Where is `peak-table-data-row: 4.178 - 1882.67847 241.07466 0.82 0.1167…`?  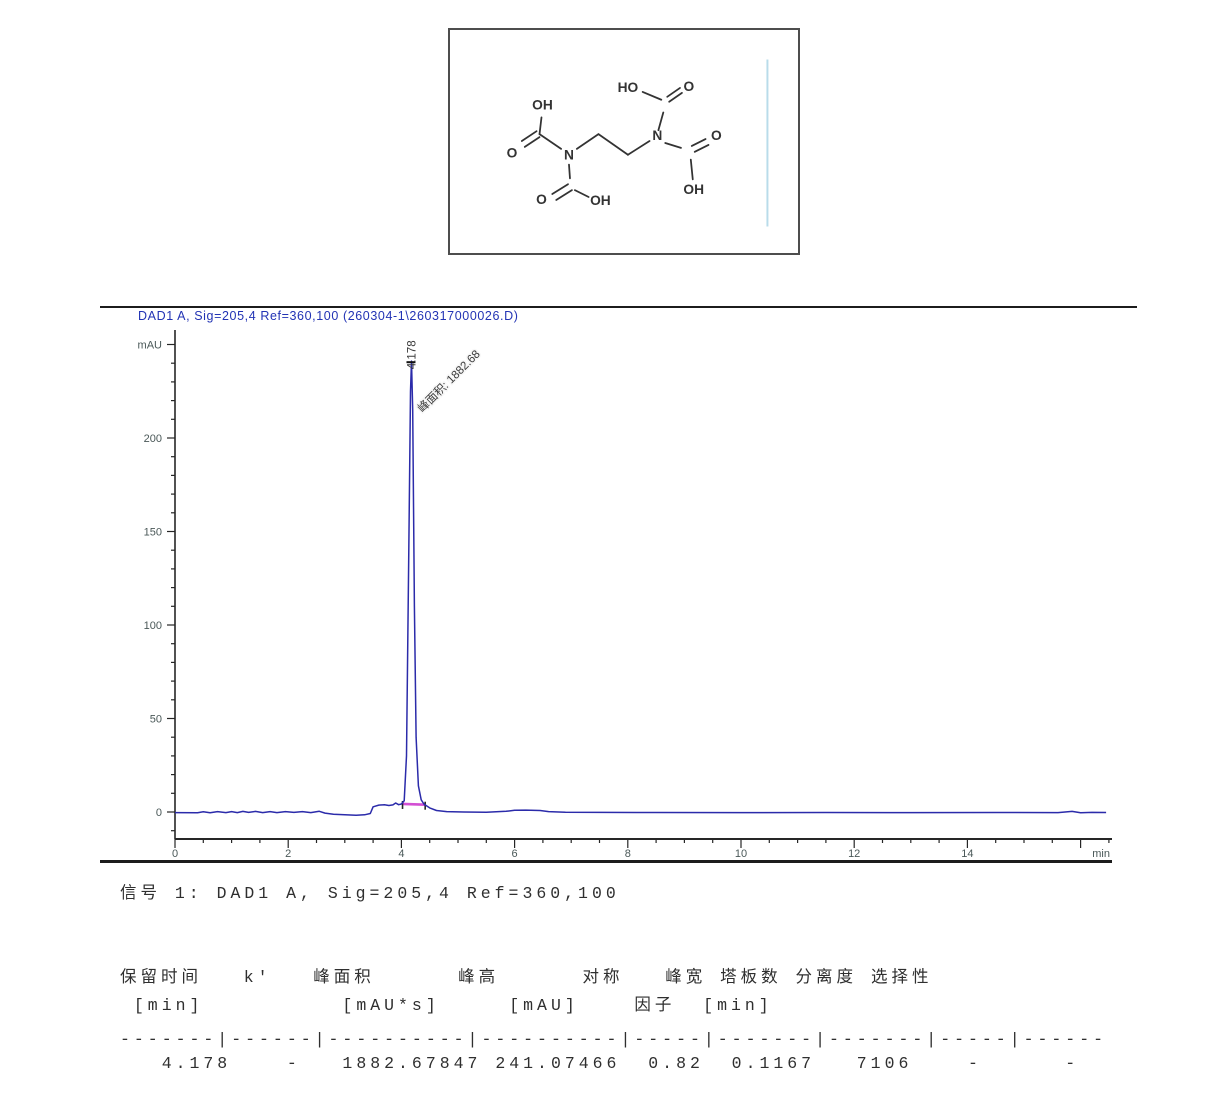 peak-table-data-row: 4.178 - 1882.67847 241.07466 0.82 0.1167… is located at coordinates (600, 1063).